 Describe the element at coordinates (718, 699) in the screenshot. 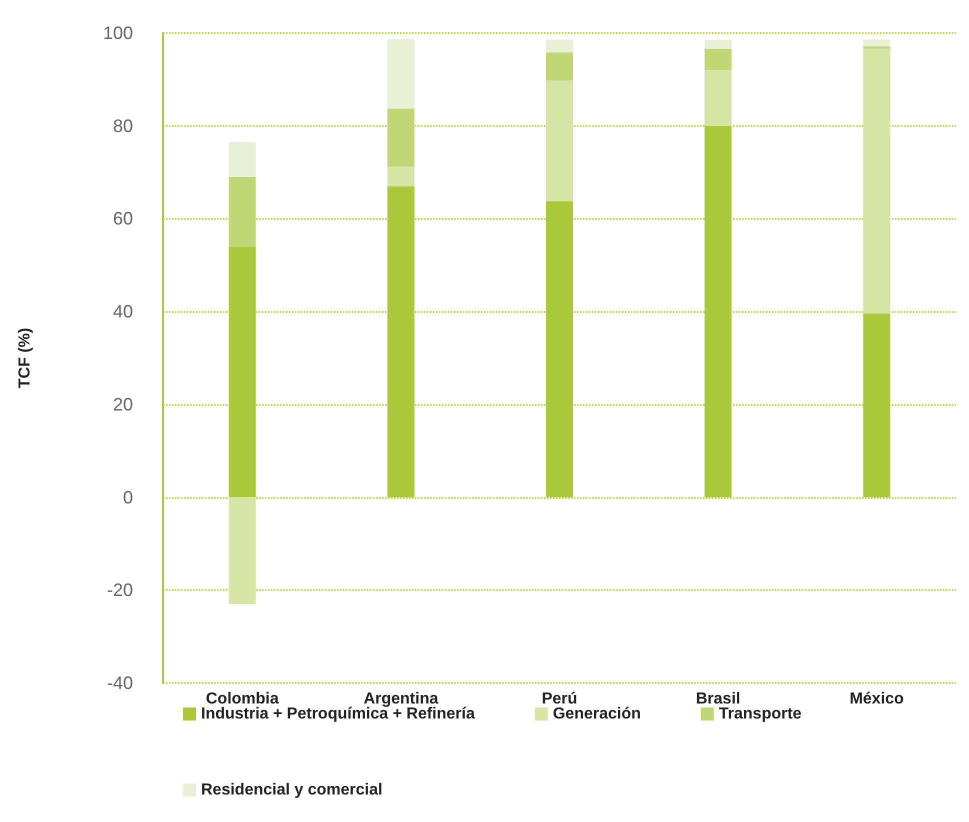

I see `x-tick-label: Brasil` at that location.